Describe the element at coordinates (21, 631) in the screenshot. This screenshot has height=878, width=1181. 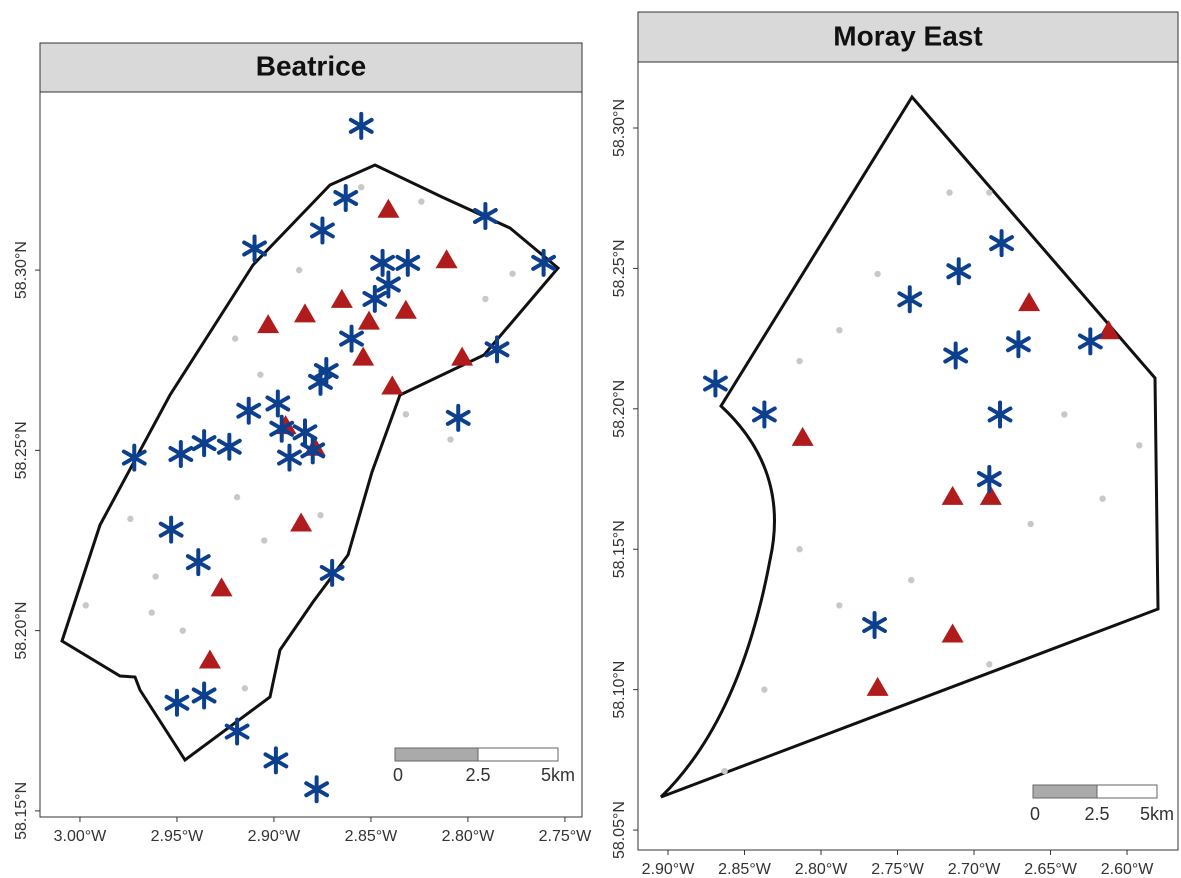
I see `y-tick-label: 58.20°N` at that location.